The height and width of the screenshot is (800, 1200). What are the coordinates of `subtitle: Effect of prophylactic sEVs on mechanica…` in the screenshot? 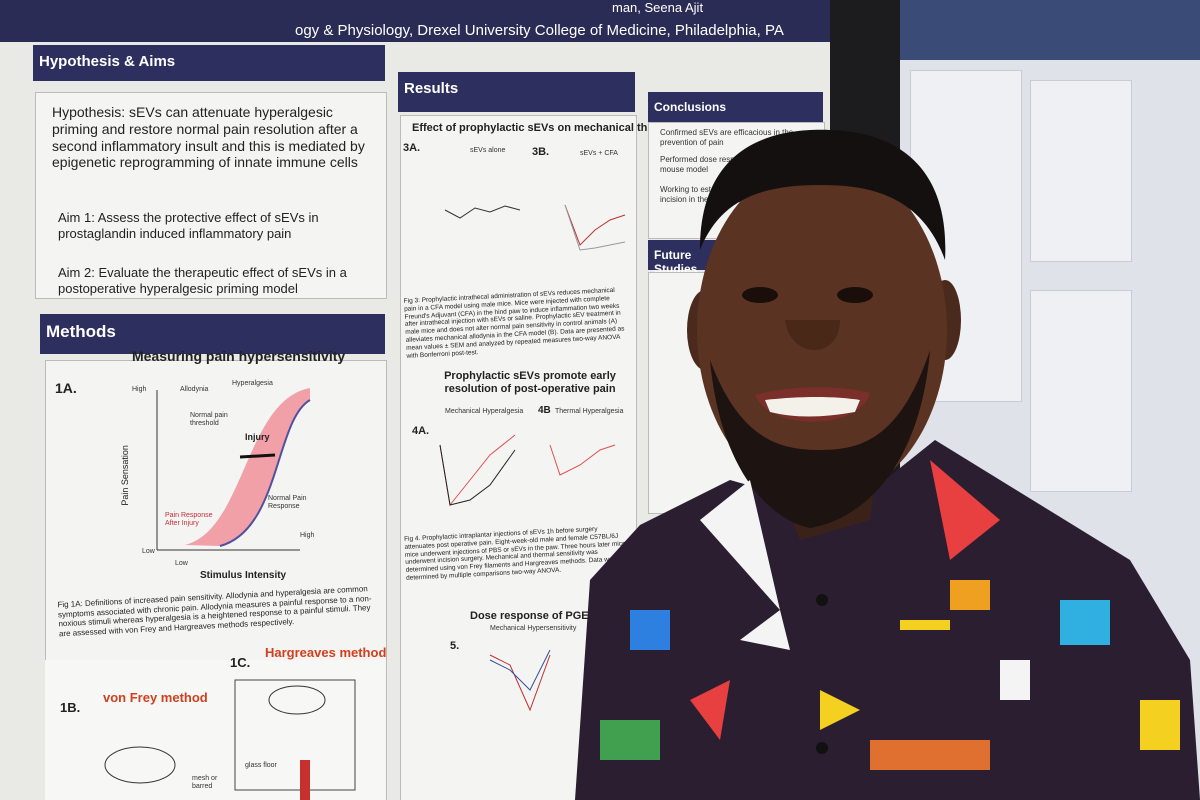 It's located at (553, 128).